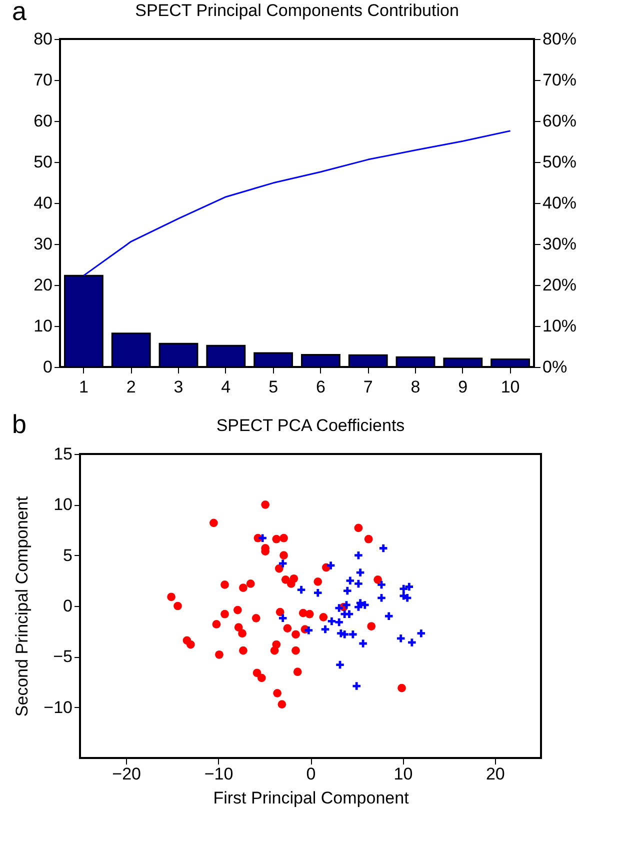  I want to click on x-tick-label: −10, so click(219, 774).